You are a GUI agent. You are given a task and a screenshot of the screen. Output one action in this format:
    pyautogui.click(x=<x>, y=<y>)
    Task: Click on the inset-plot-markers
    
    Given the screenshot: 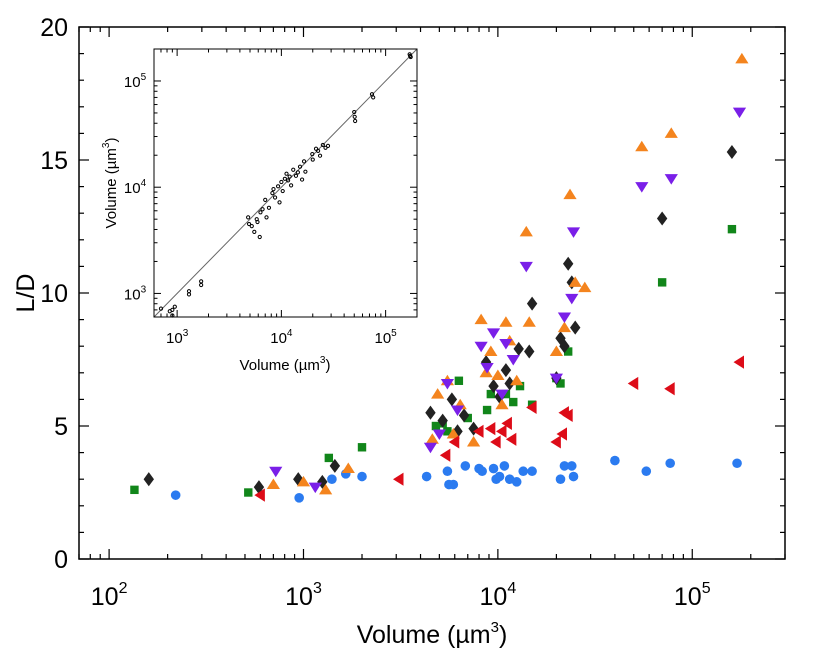 What is the action you would take?
    pyautogui.click(x=285, y=185)
    